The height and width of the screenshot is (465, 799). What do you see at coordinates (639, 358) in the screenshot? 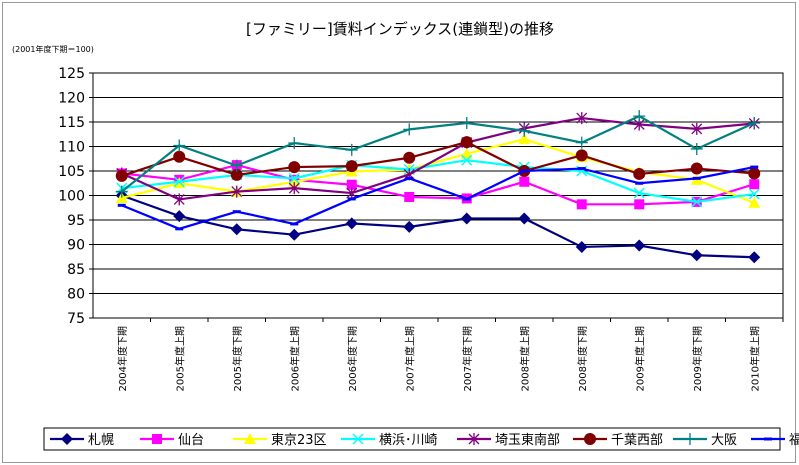
I see `x-tick-label: 2009年度上期` at bounding box center [639, 358].